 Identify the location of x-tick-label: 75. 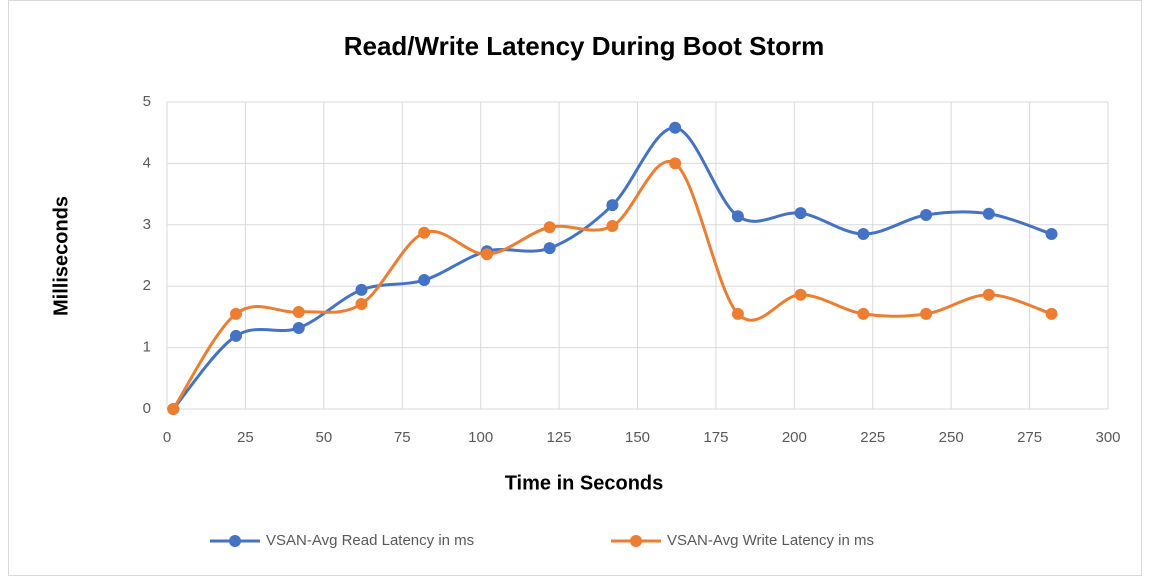
(402, 437).